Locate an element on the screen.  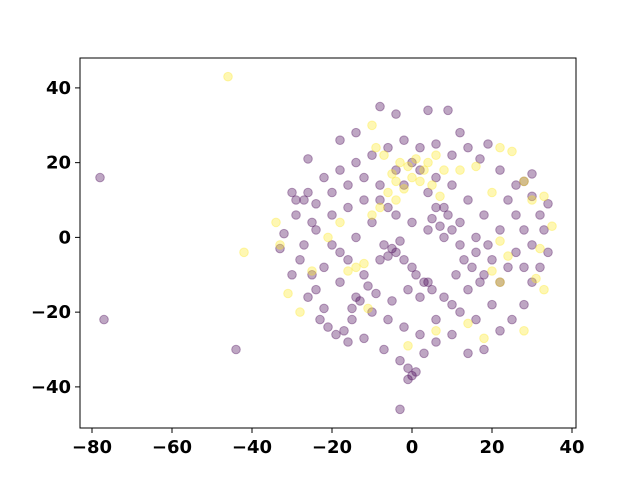
x-tick-label: 40 is located at coordinates (571, 447).